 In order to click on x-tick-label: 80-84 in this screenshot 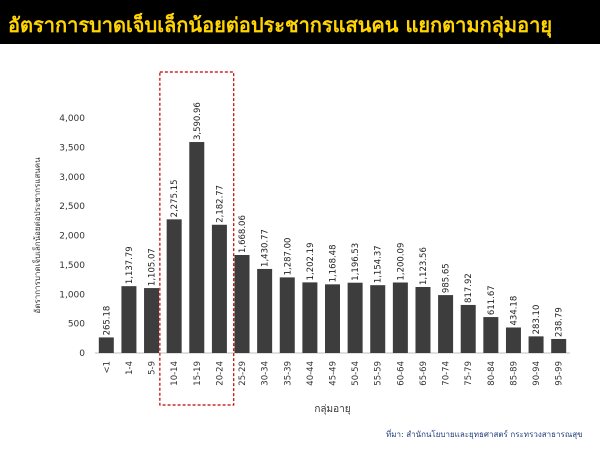, I will do `click(492, 373)`.